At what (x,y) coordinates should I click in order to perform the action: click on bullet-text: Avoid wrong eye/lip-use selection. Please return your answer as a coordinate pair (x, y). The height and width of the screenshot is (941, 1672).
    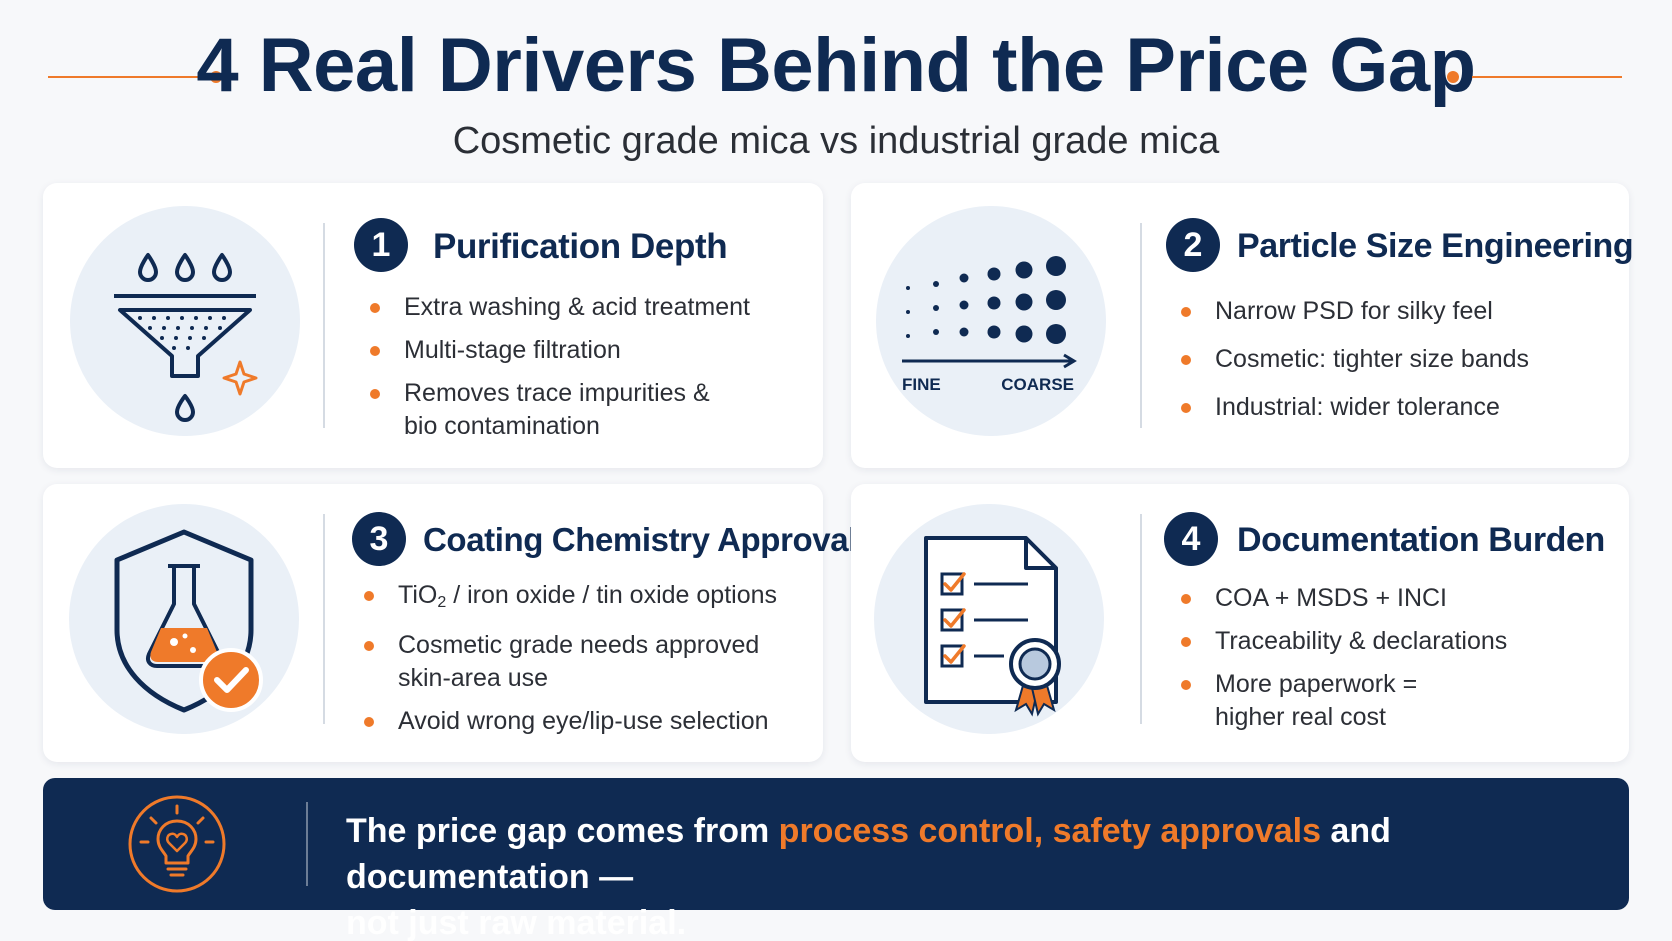
    Looking at the image, I should click on (583, 721).